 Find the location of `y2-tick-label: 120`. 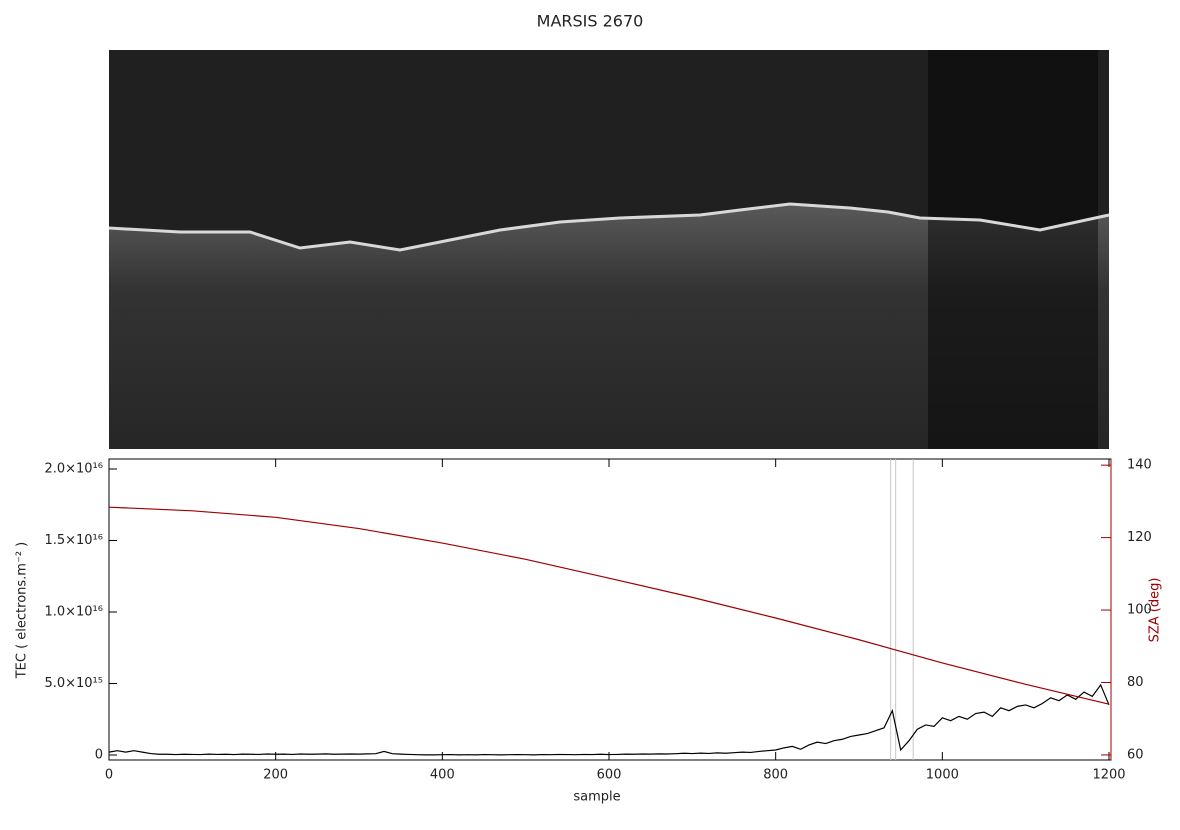

y2-tick-label: 120 is located at coordinates (1139, 537).